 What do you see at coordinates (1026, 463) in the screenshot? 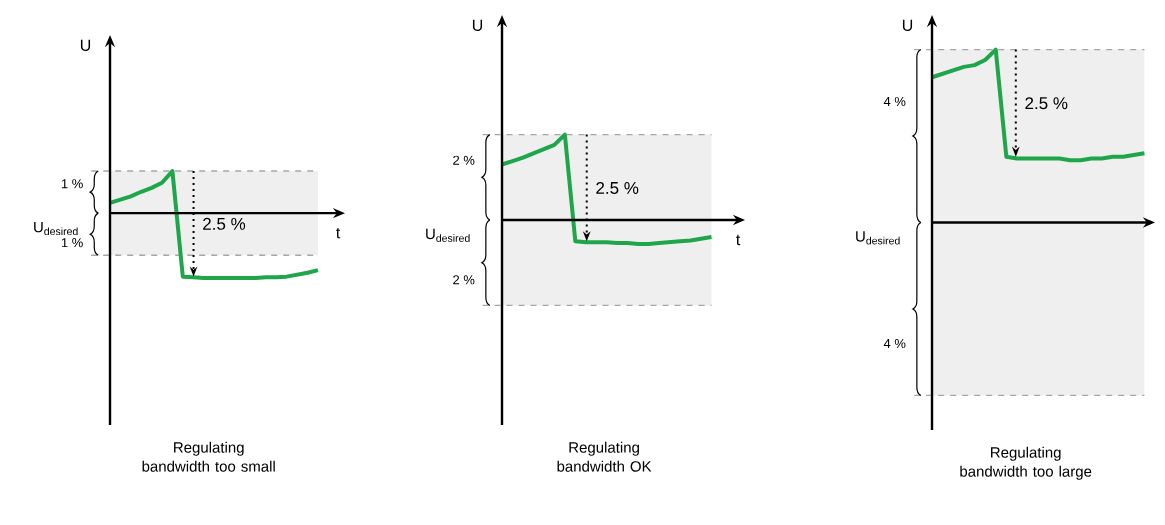
I see `text: Regulating bandwidth too large` at bounding box center [1026, 463].